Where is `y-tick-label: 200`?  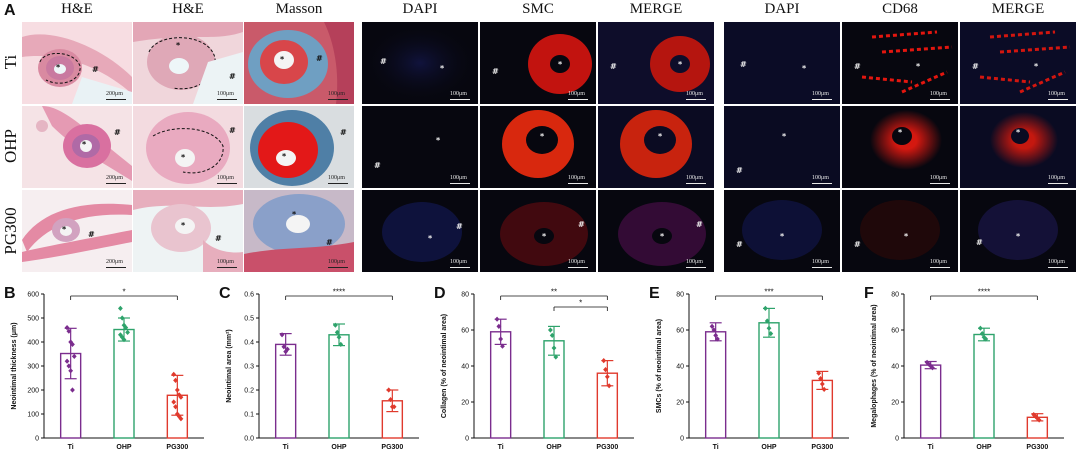
y-tick-label: 200 is located at coordinates (33, 391).